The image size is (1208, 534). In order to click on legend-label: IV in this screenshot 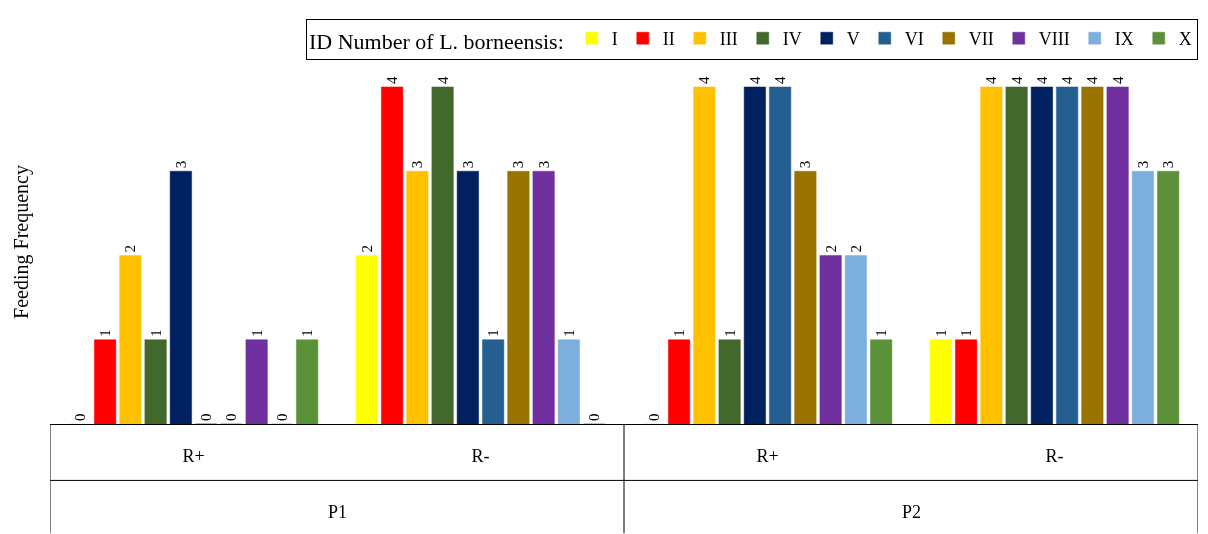, I will do `click(792, 39)`.